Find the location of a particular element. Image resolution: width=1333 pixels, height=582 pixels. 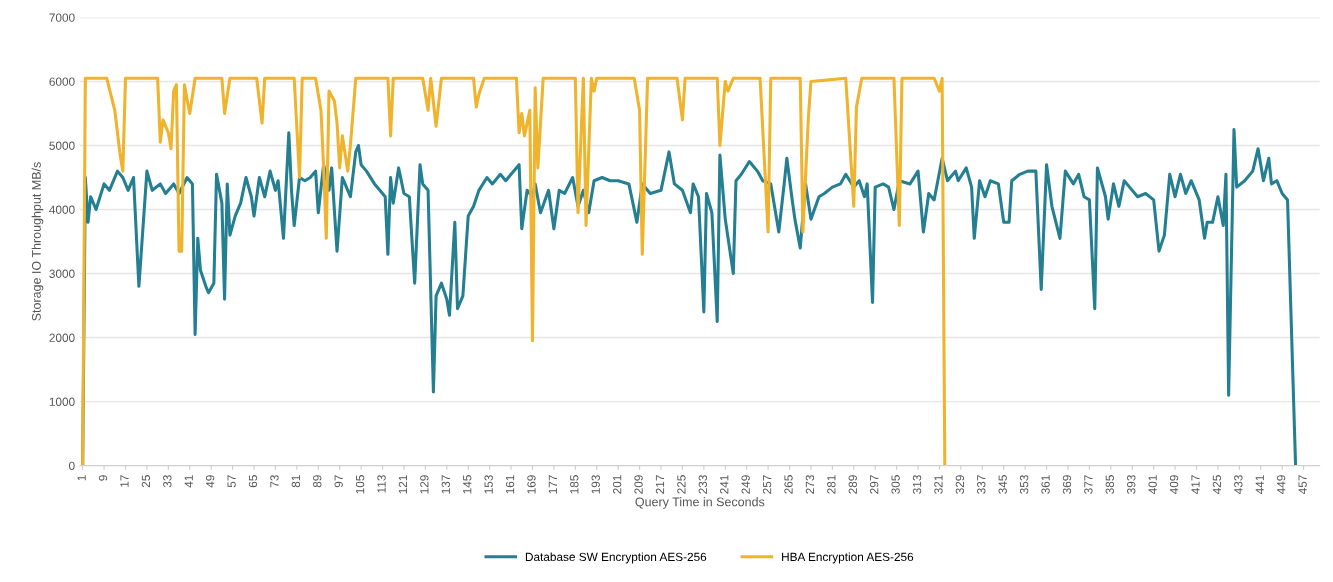

x-tick-label: 345 is located at coordinates (1002, 484).